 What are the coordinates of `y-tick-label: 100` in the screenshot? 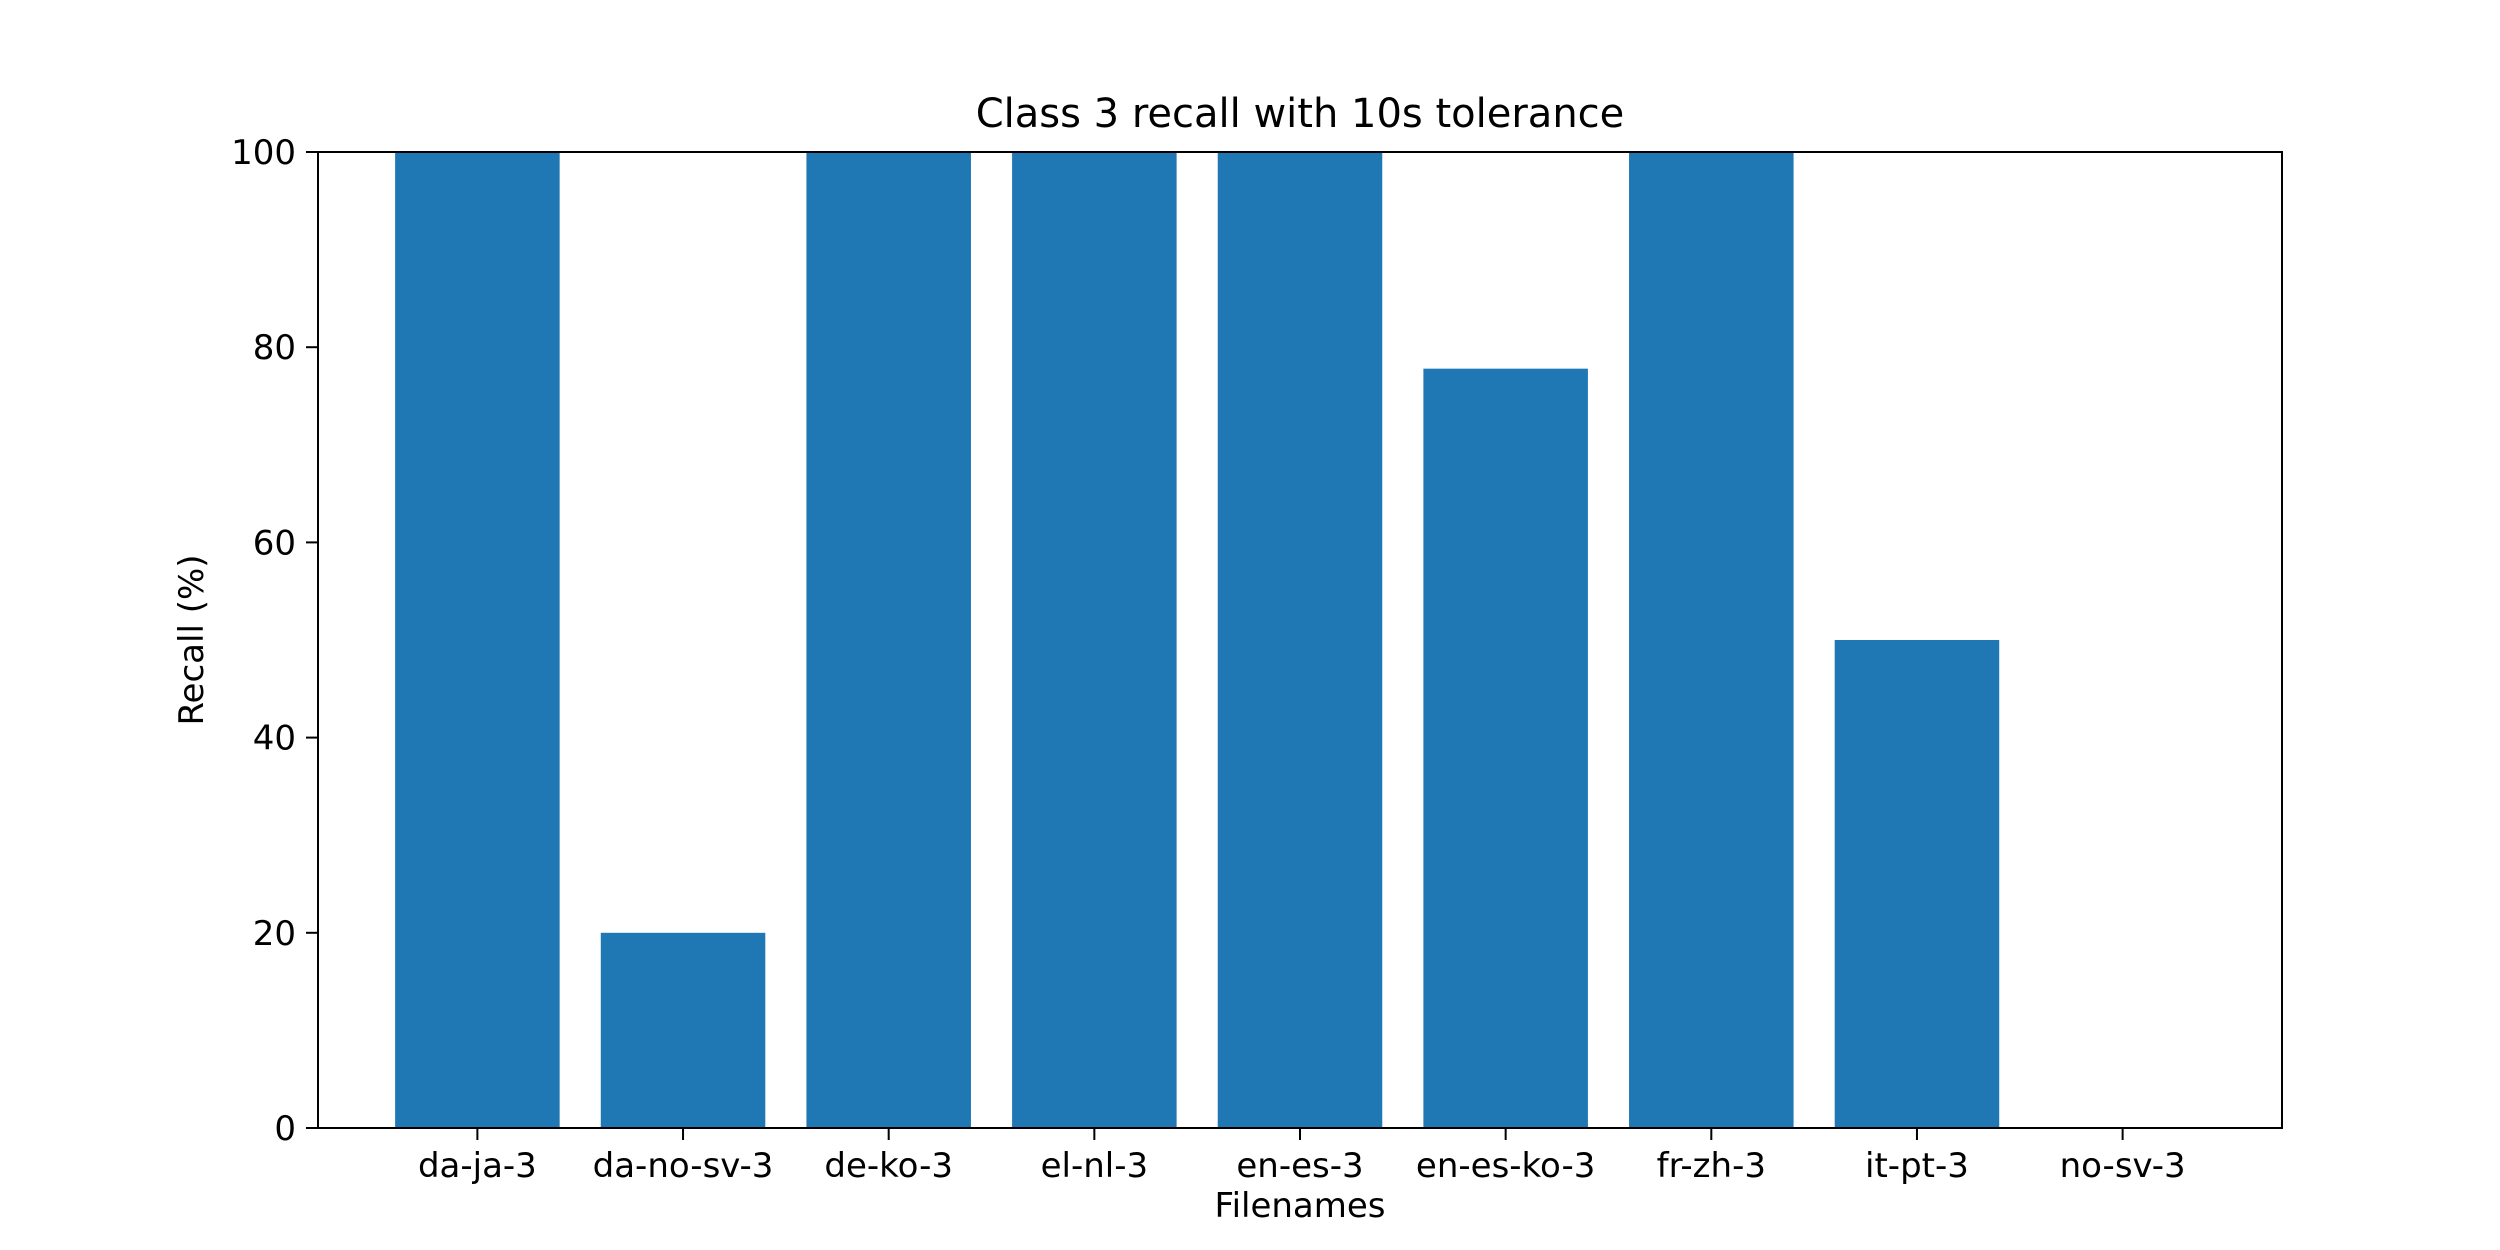 It's located at (263, 153).